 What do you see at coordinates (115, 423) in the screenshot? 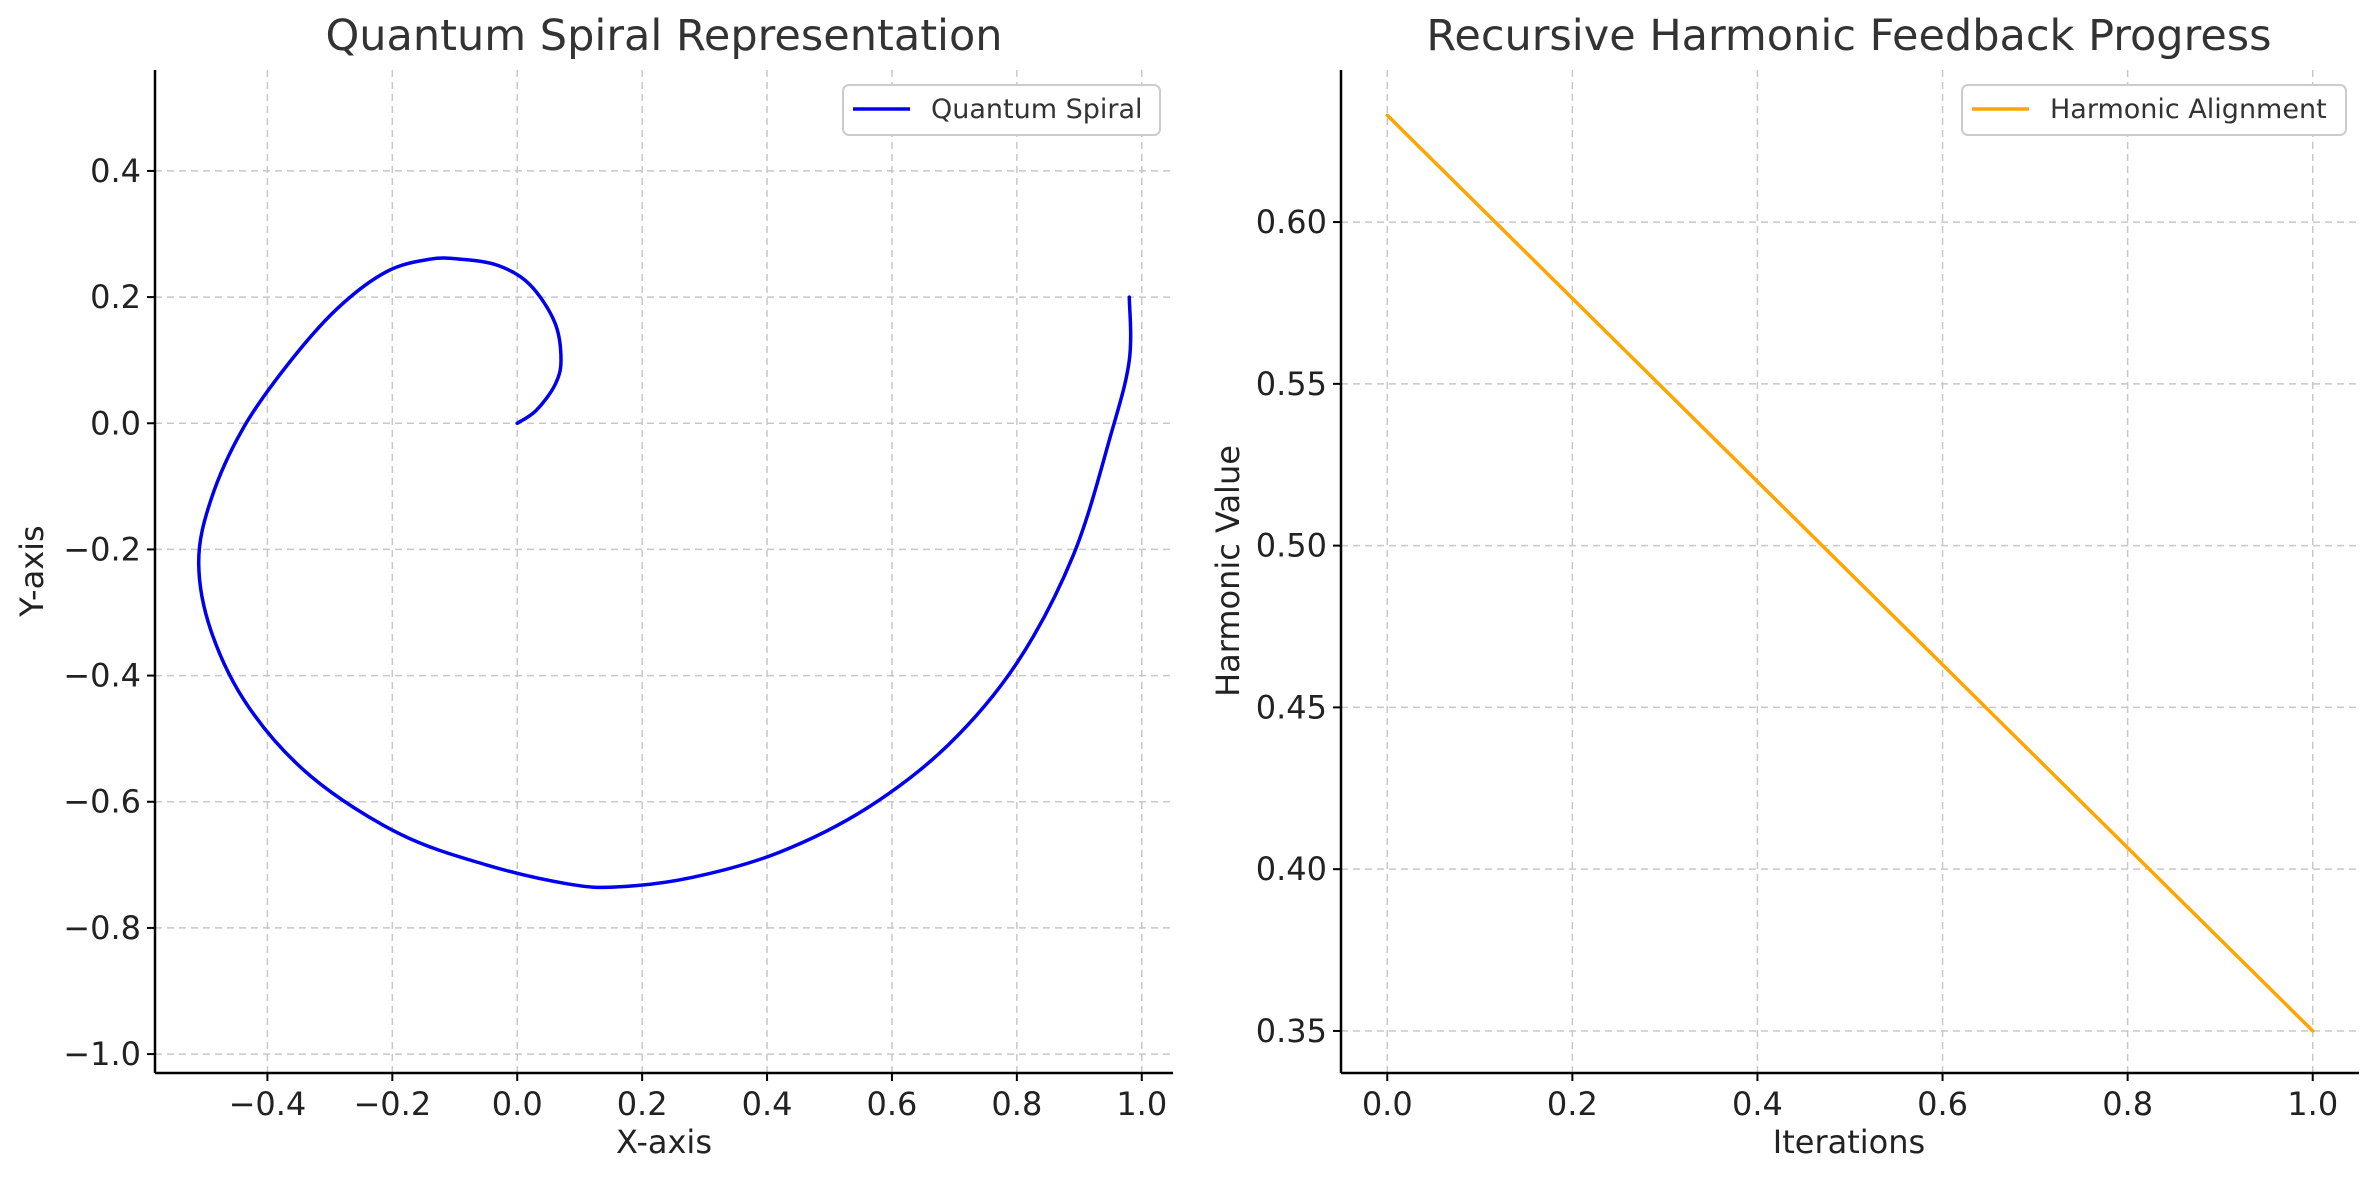
I see `spiral-y-tick-label: 0.0` at bounding box center [115, 423].